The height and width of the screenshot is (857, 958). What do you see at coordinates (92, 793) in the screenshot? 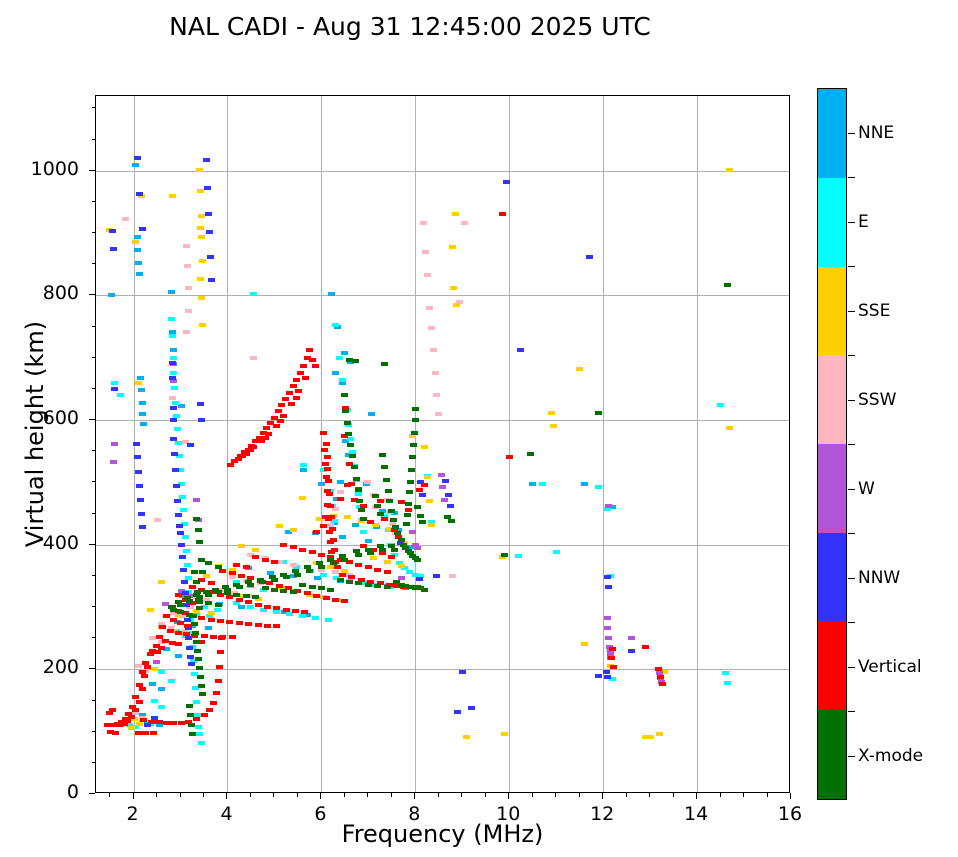
I see `y-tick-major` at bounding box center [92, 793].